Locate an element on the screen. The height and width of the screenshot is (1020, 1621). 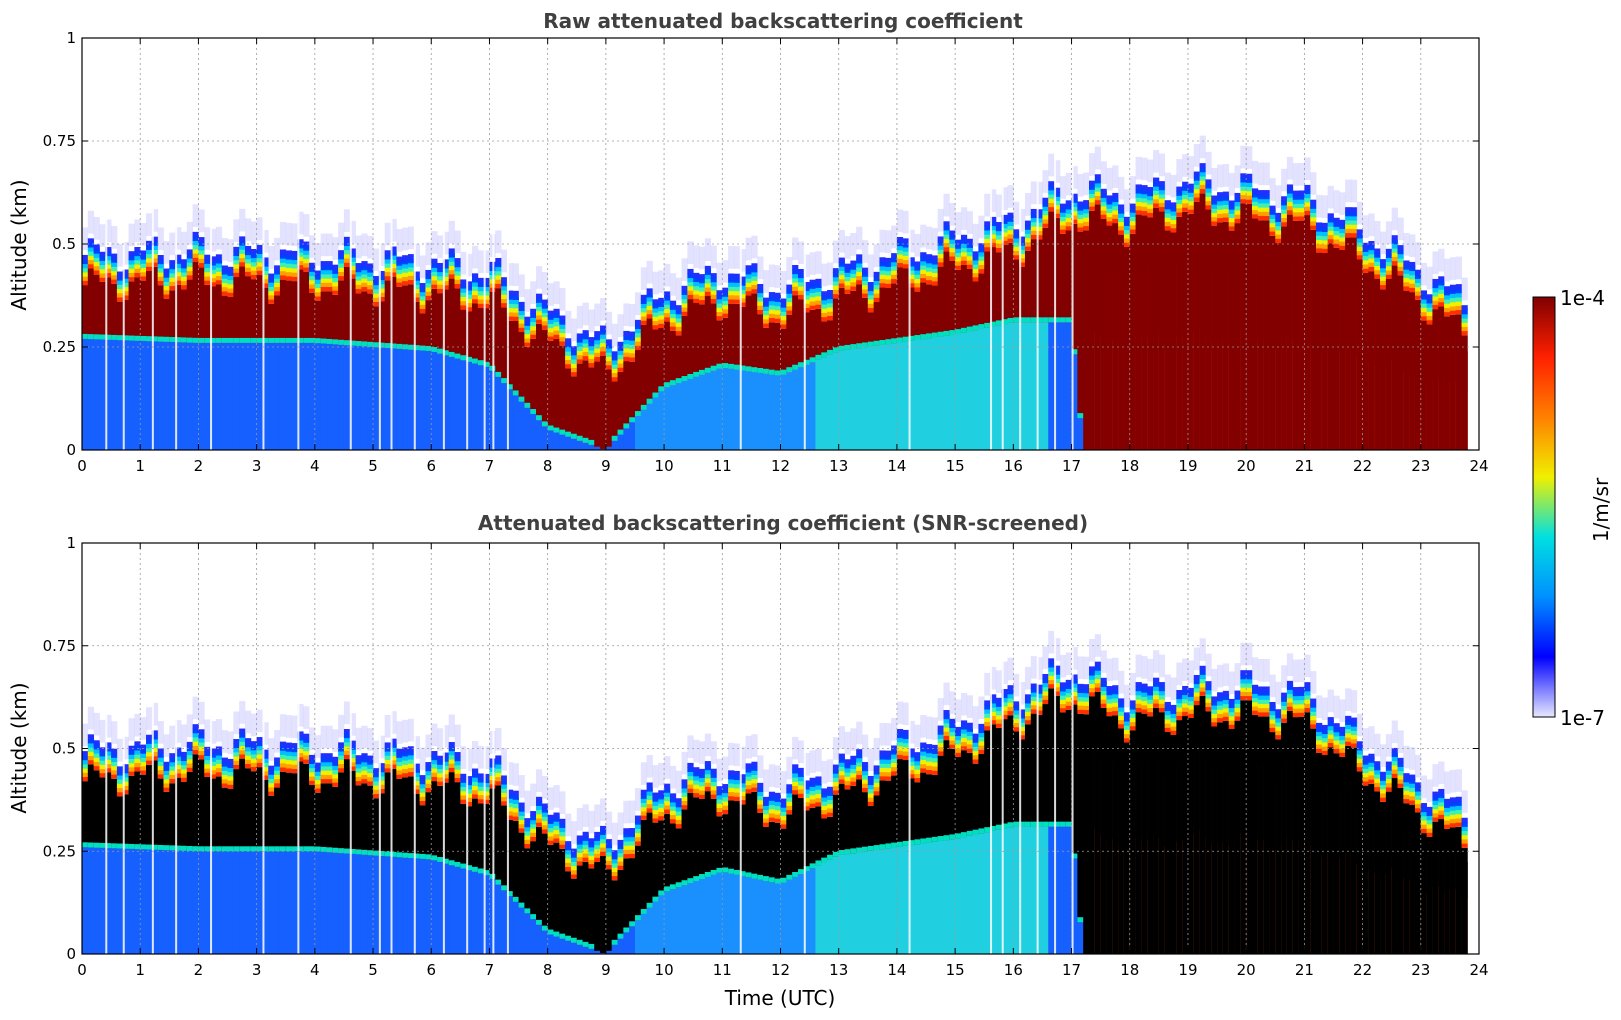
x-tick-label: 3 is located at coordinates (257, 466).